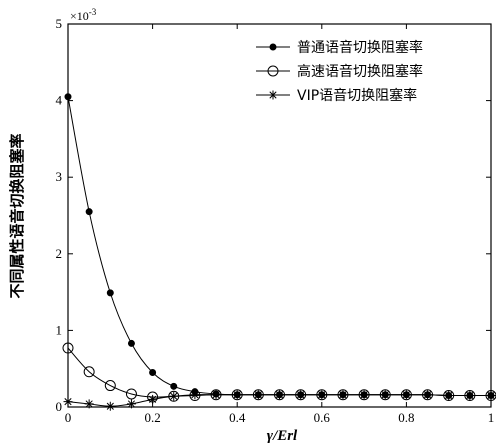 This screenshot has width=496, height=445. What do you see at coordinates (360, 71) in the screenshot?
I see `legend-label: 高速语音切换阻塞率` at bounding box center [360, 71].